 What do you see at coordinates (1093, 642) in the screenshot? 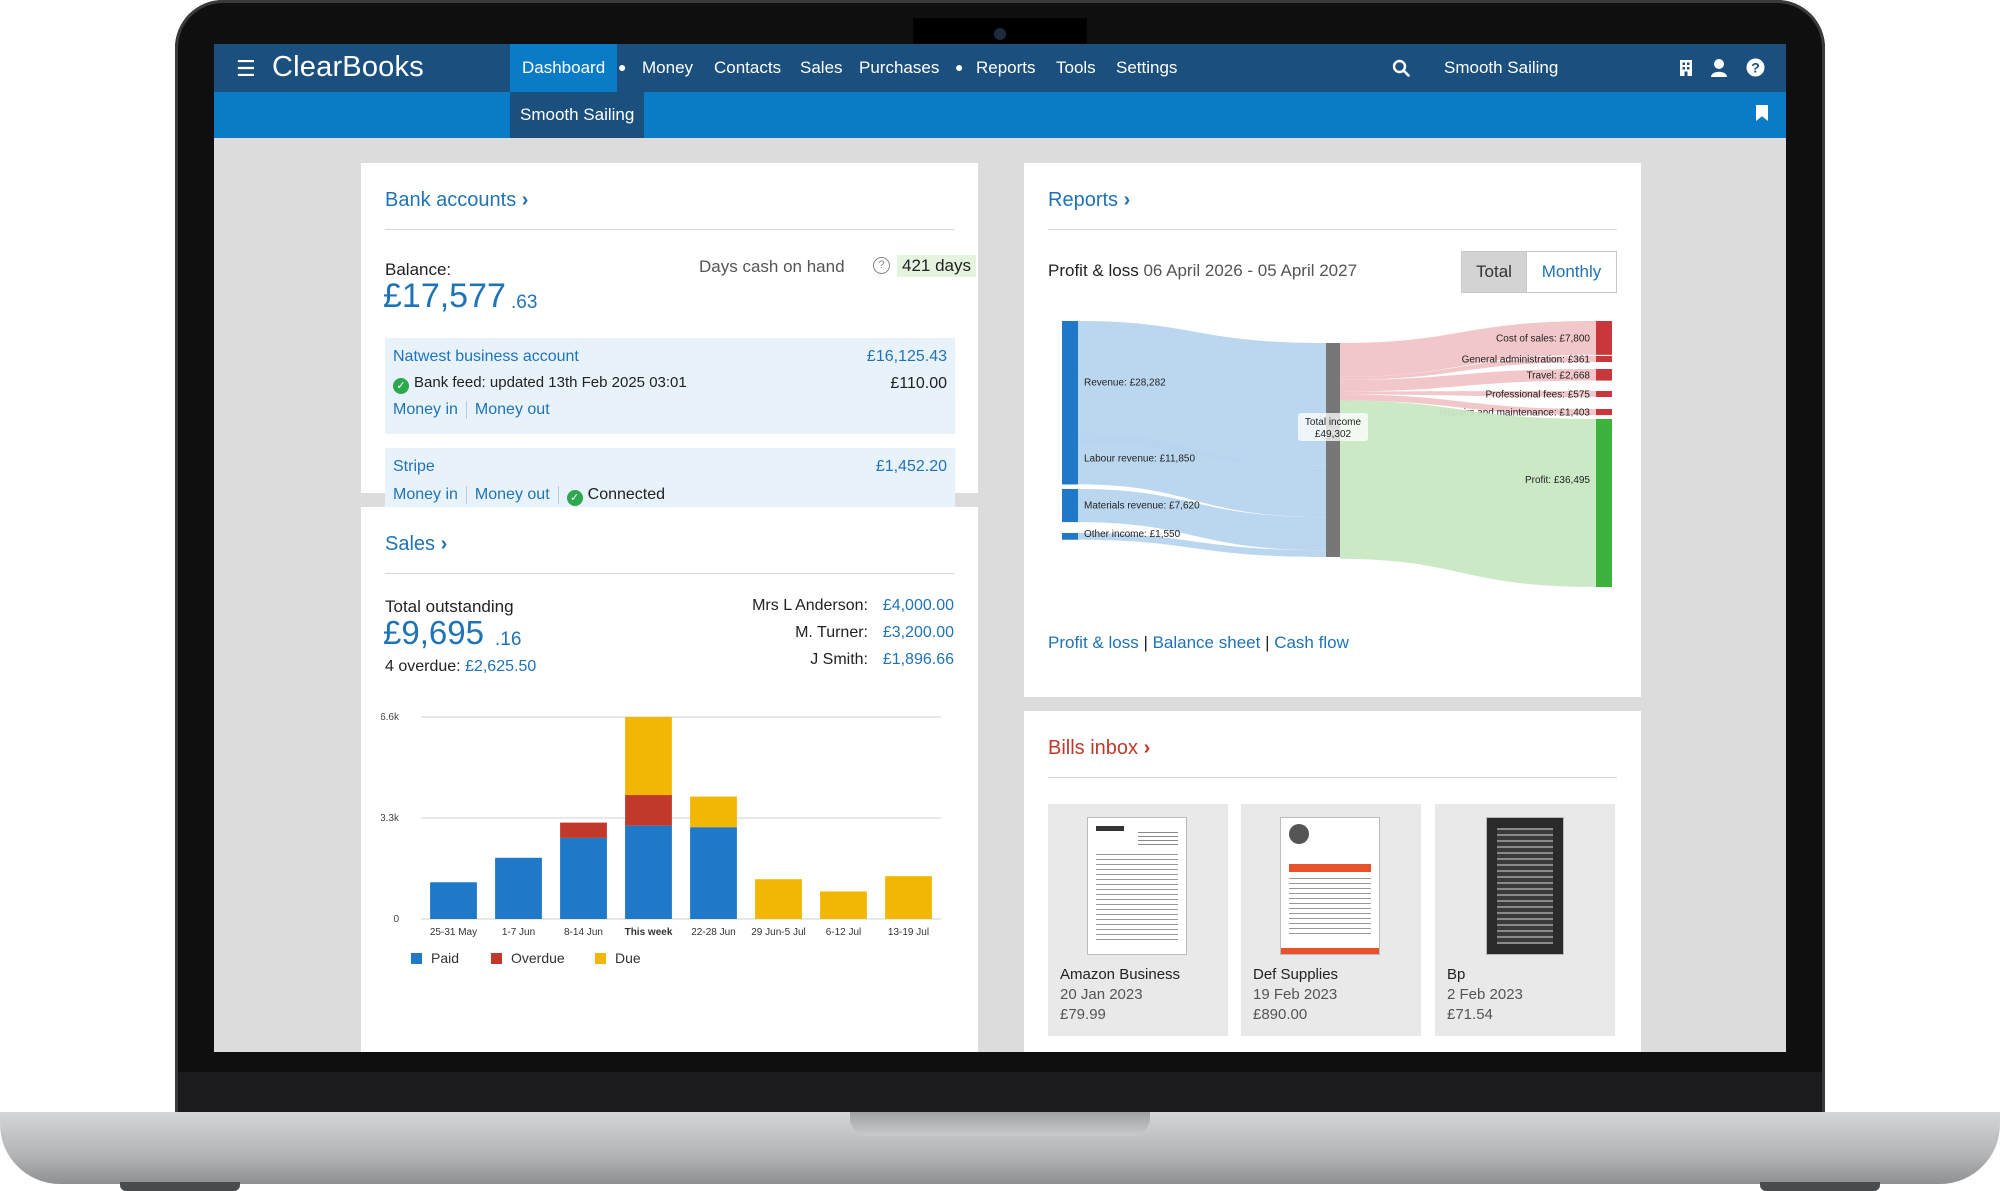
I see `link-profit-loss: Profit & loss` at bounding box center [1093, 642].